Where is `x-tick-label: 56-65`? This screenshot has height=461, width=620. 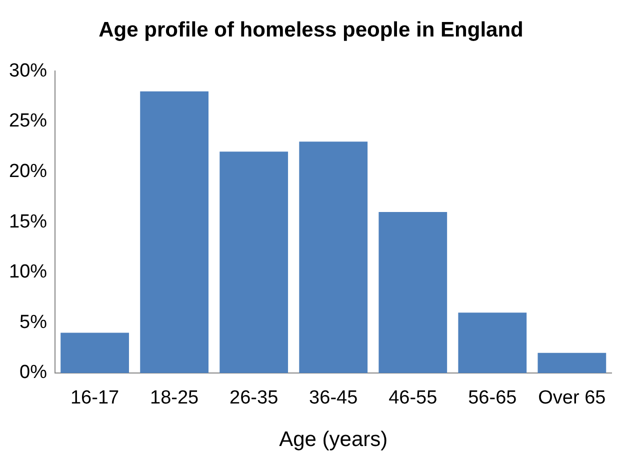 x-tick-label: 56-65 is located at coordinates (492, 398).